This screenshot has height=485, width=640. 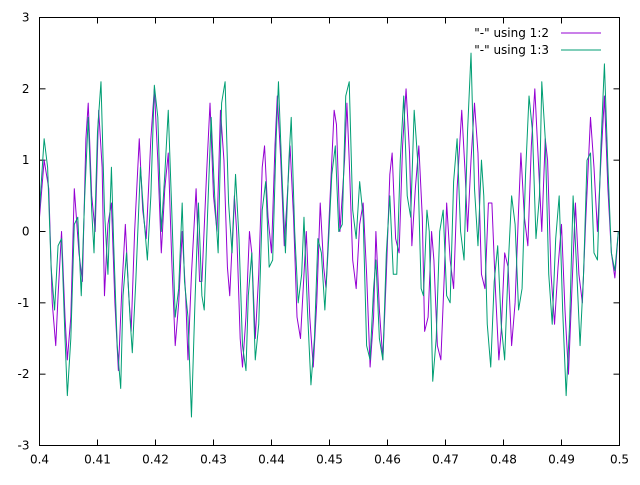 I want to click on y-tick-label: 3, so click(x=26, y=18).